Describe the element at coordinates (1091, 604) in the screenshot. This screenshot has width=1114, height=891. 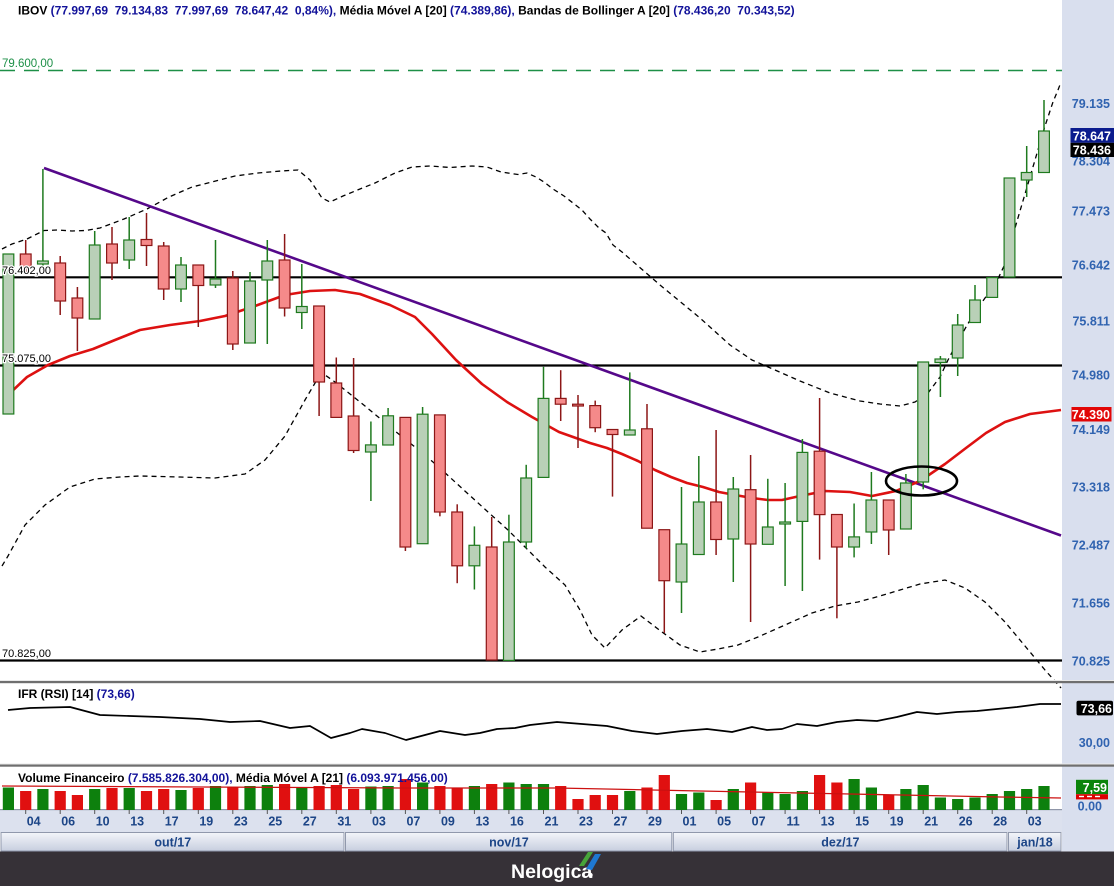
I see `svg-text: 71.656` at that location.